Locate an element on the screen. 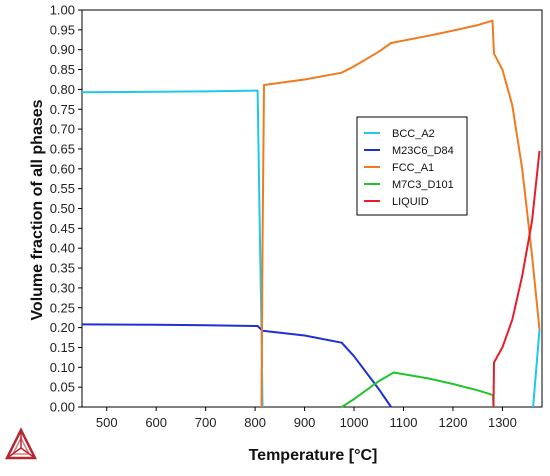  legend-label-m7c3-d101: M7C3_D101 is located at coordinates (423, 185).